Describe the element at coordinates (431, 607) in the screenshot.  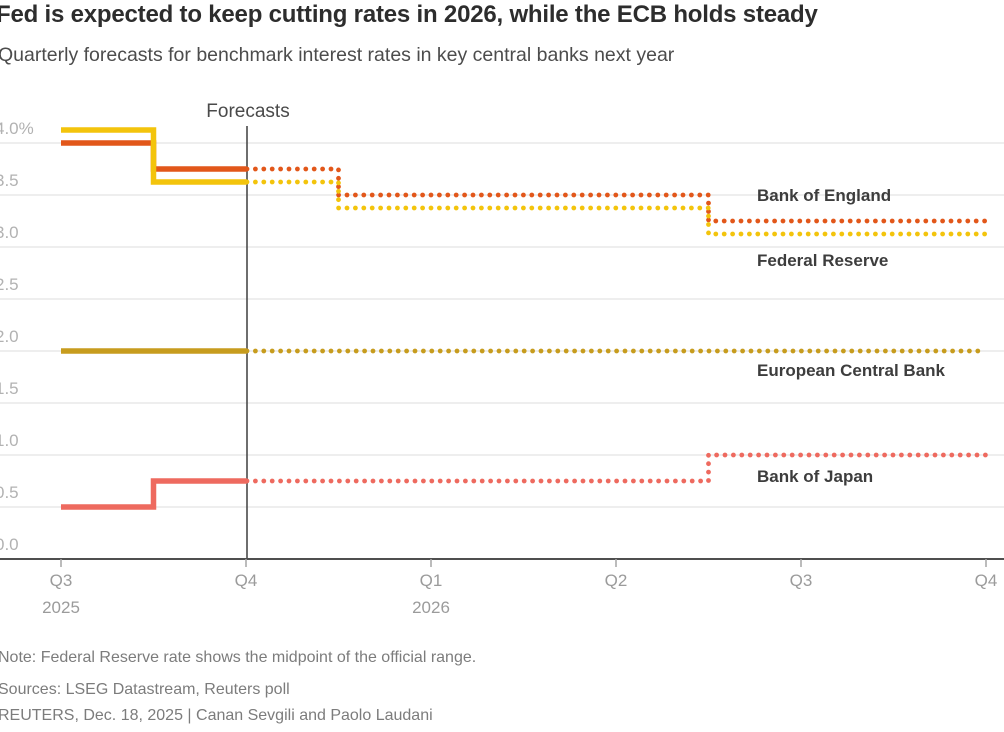
I see `x-tick-year-label: 2026` at that location.